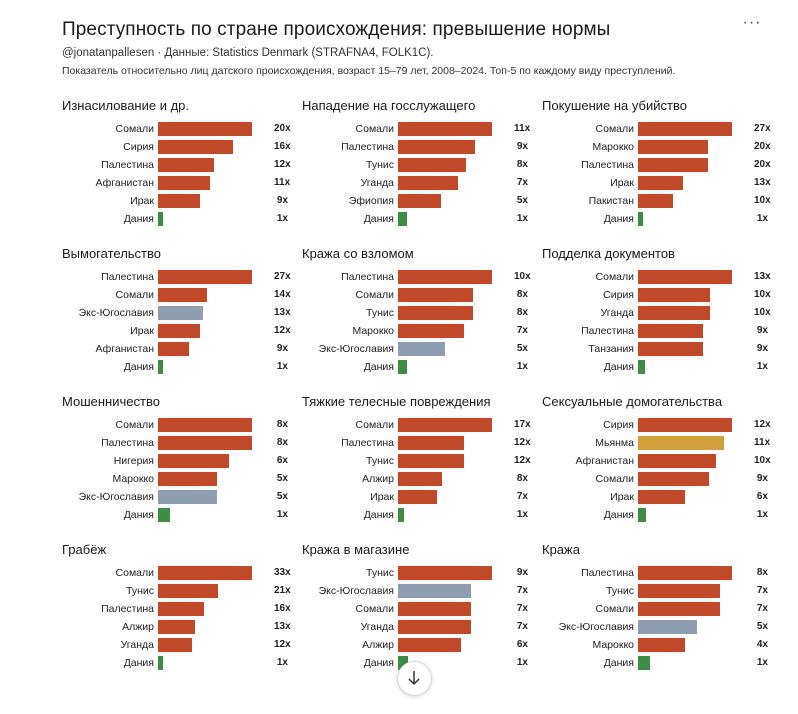  What do you see at coordinates (111, 253) in the screenshot?
I see `panel-title: Вымогательство` at bounding box center [111, 253].